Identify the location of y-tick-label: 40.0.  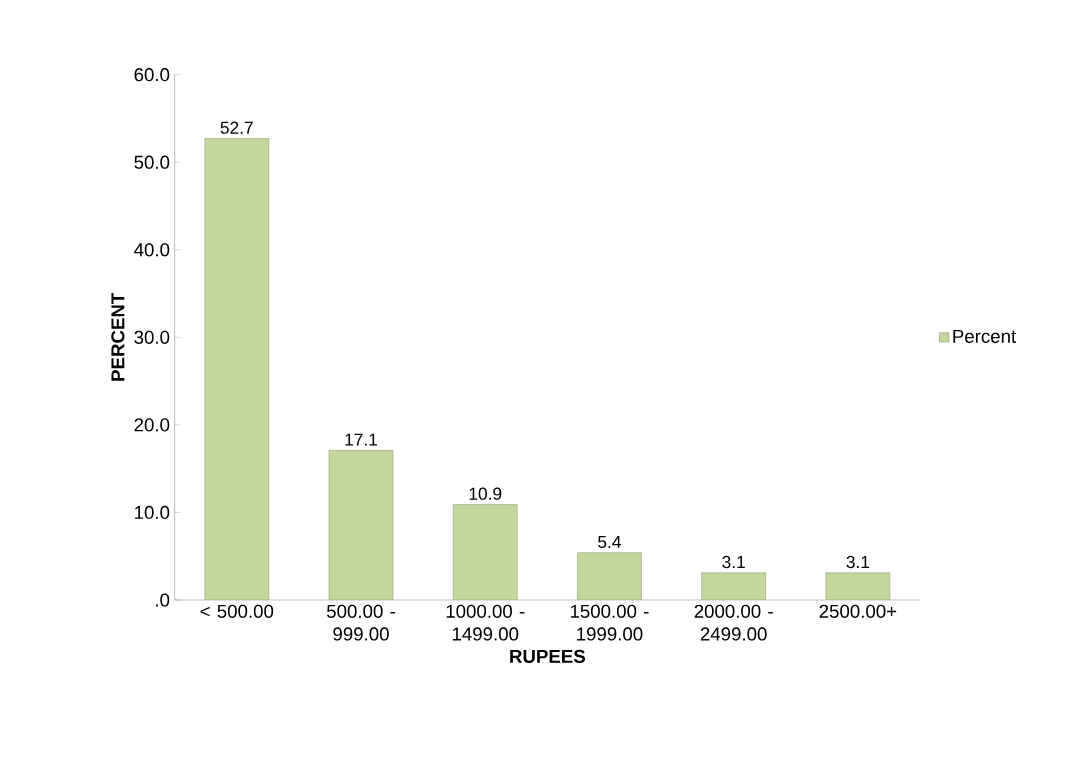
(152, 250).